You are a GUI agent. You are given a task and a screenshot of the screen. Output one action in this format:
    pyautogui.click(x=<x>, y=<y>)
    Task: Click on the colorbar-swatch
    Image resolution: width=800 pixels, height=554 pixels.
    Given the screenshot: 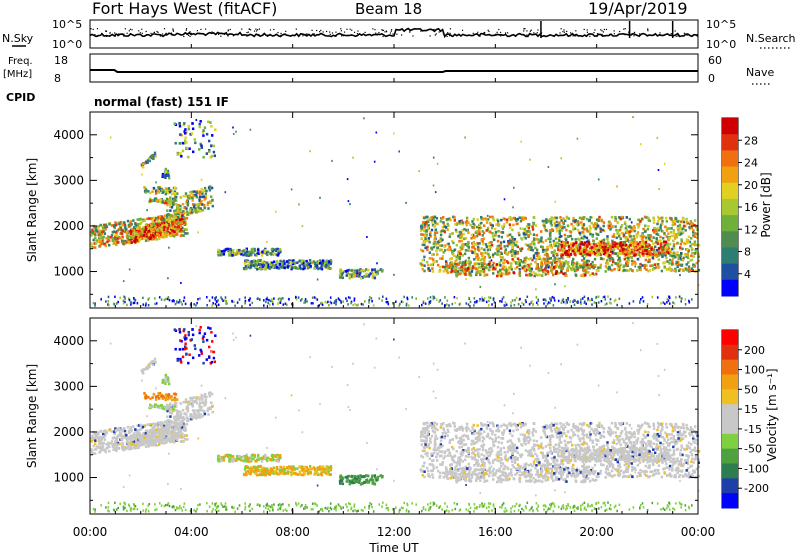 What is the action you would take?
    pyautogui.click(x=730, y=142)
    